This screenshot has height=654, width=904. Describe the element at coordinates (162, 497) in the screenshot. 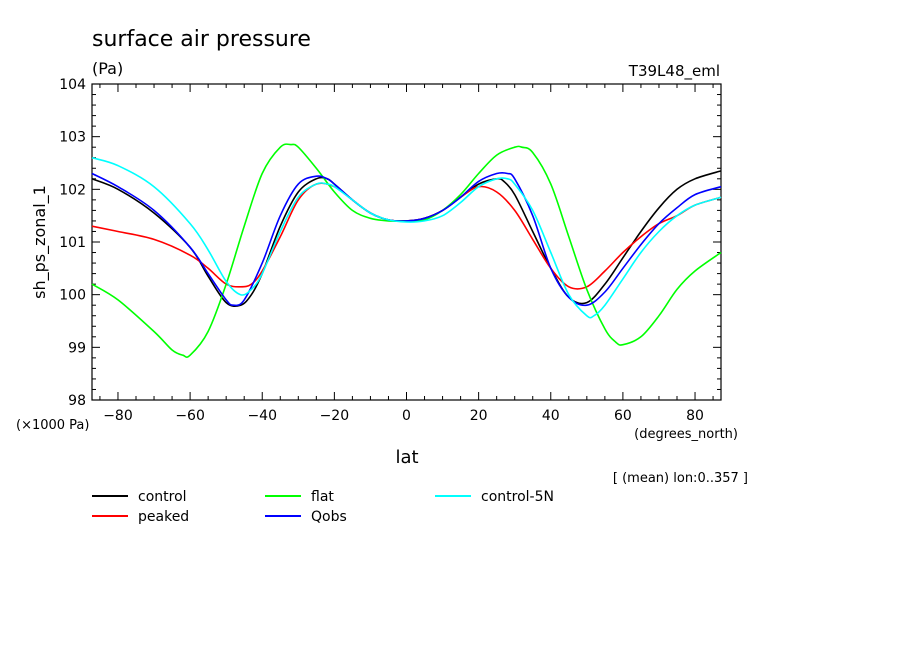

I see `legend-label: control` at that location.